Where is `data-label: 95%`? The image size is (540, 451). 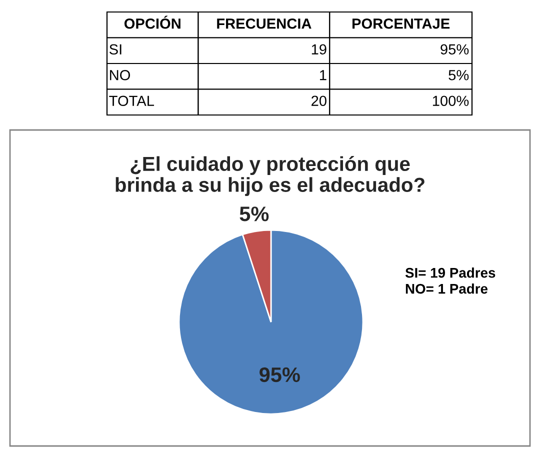 data-label: 95% is located at coordinates (280, 374).